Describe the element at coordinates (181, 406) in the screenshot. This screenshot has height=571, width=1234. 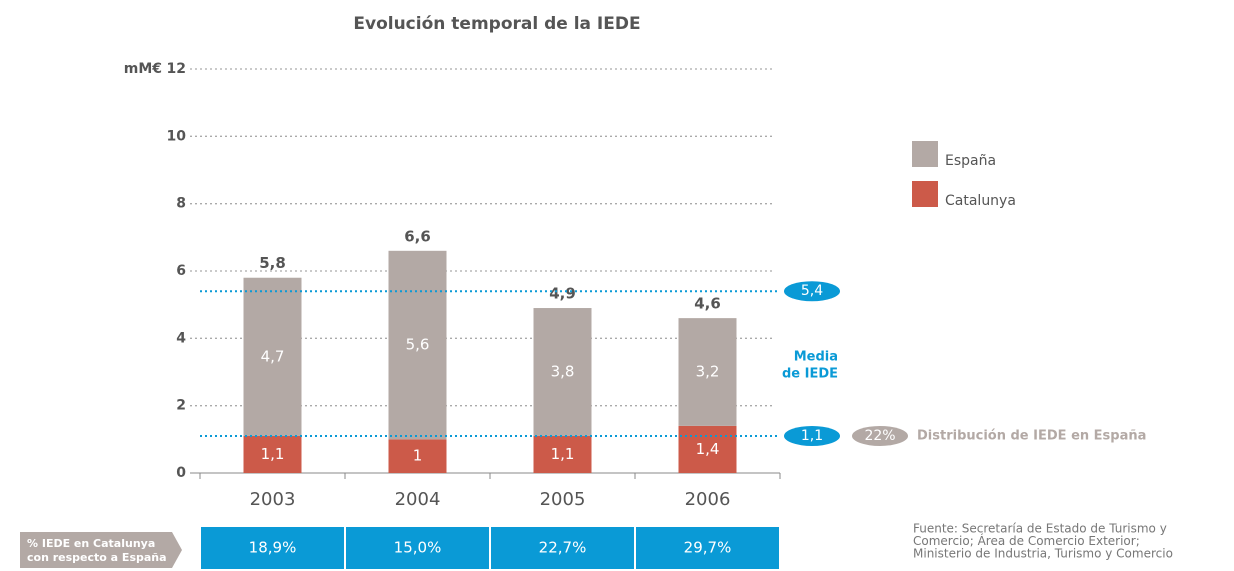
I see `y-tick-label: 2` at that location.